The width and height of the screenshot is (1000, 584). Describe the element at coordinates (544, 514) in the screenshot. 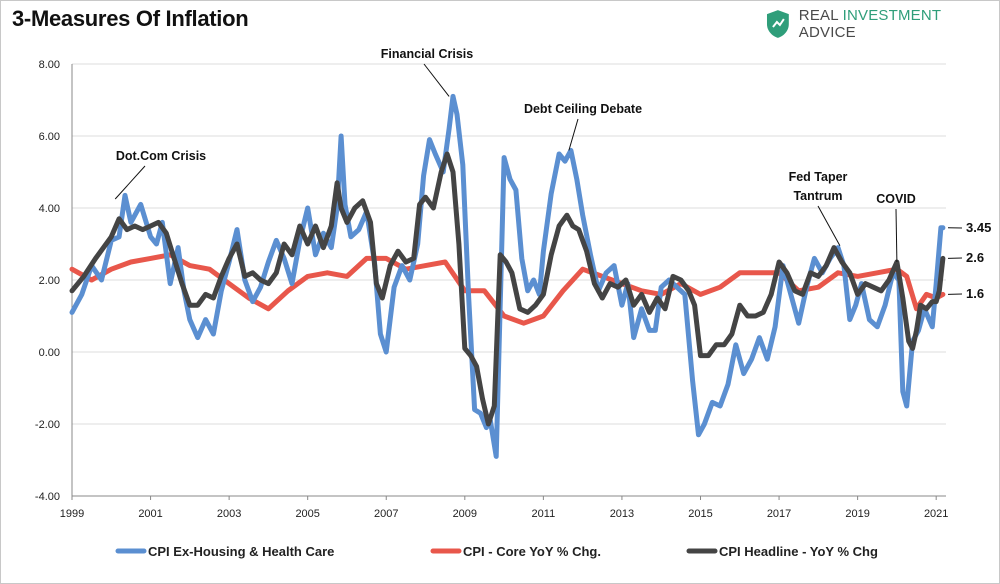

I see `x-tick-label: 2011` at that location.